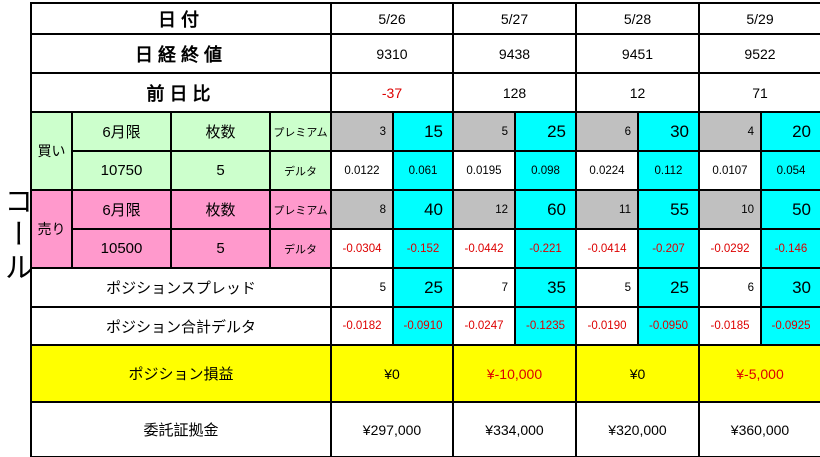 Image resolution: width=820 pixels, height=457 pixels. What do you see at coordinates (16, 235) in the screenshot?
I see `call-vertical-label: コール` at bounding box center [16, 235].